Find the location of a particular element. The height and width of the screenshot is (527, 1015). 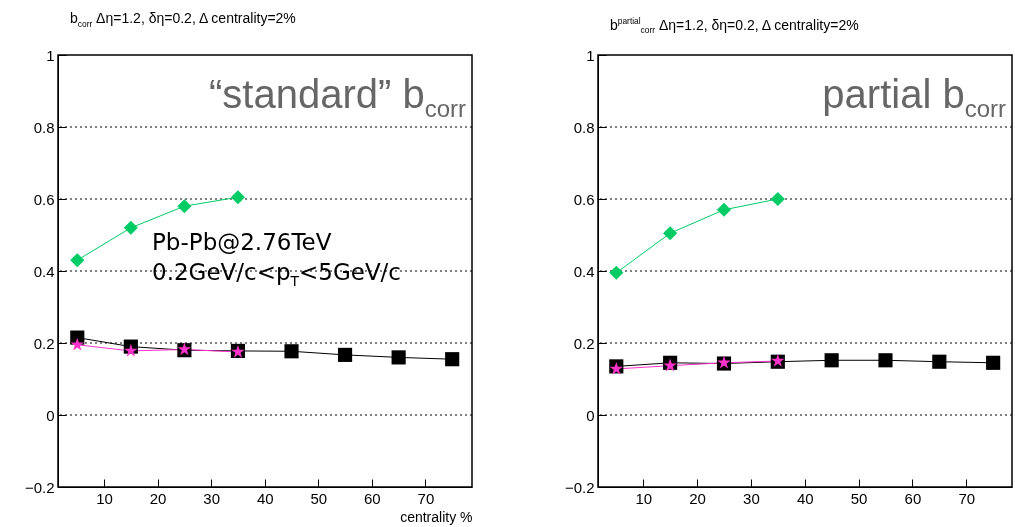

annotation: “standard” b$_{corr}$ is located at coordinates (337, 97).